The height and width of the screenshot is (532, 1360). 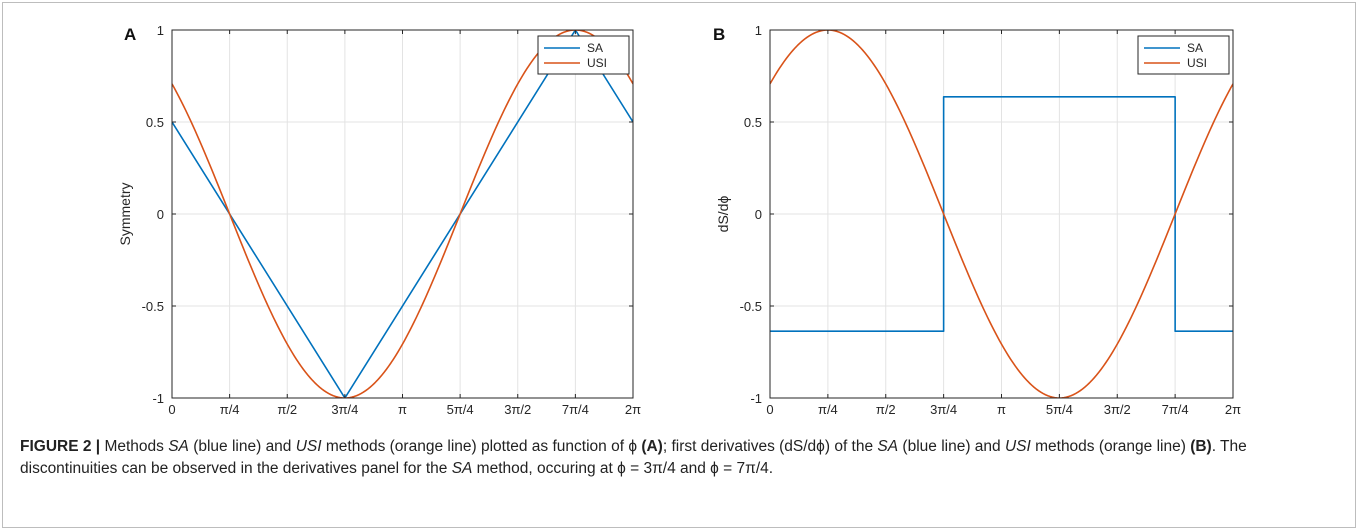 What do you see at coordinates (130, 34) in the screenshot?
I see `panel-label: A` at bounding box center [130, 34].